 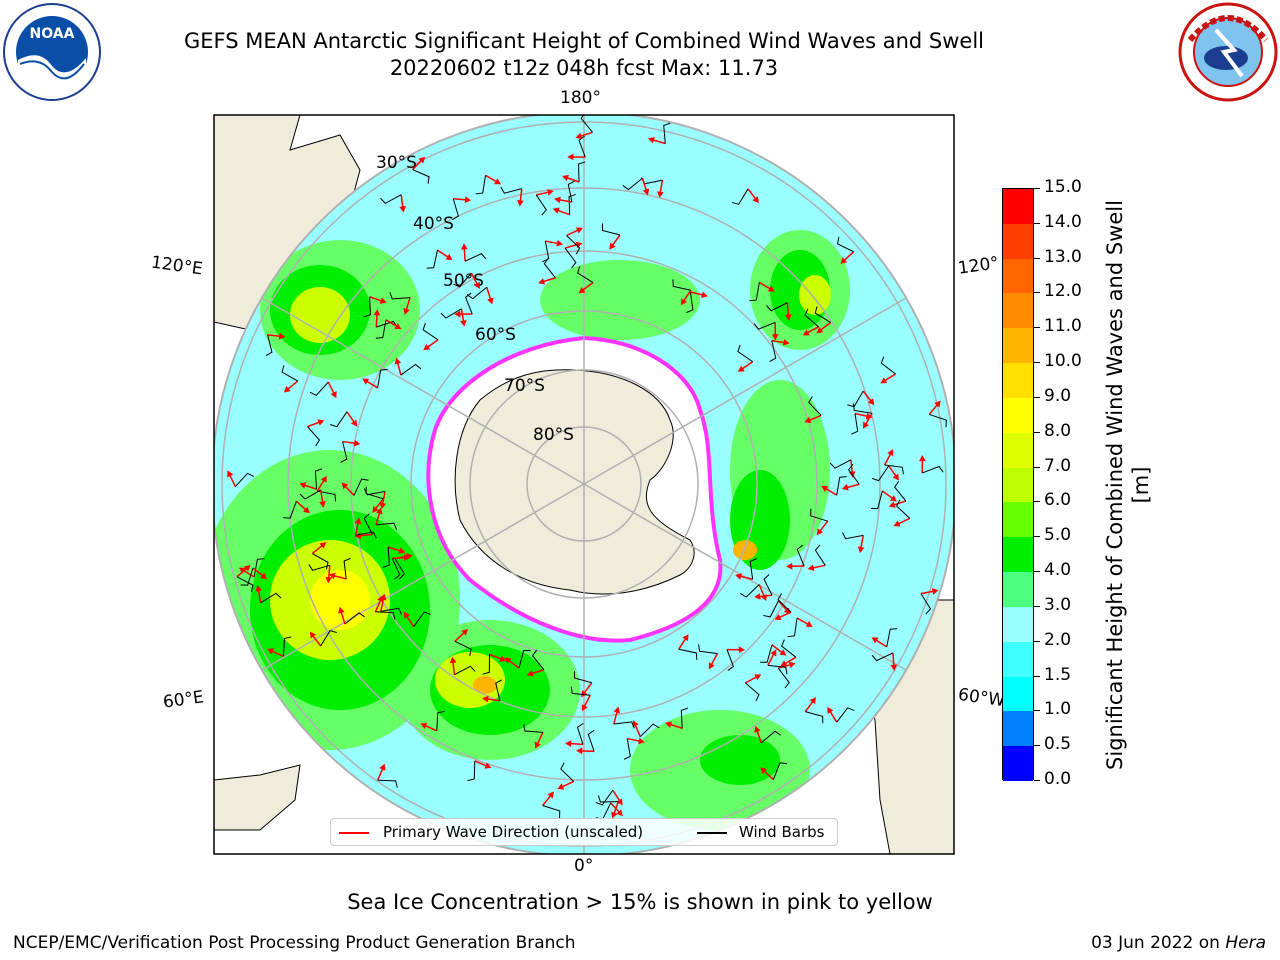 I want to click on svg-text: NOAA, so click(x=52, y=34).